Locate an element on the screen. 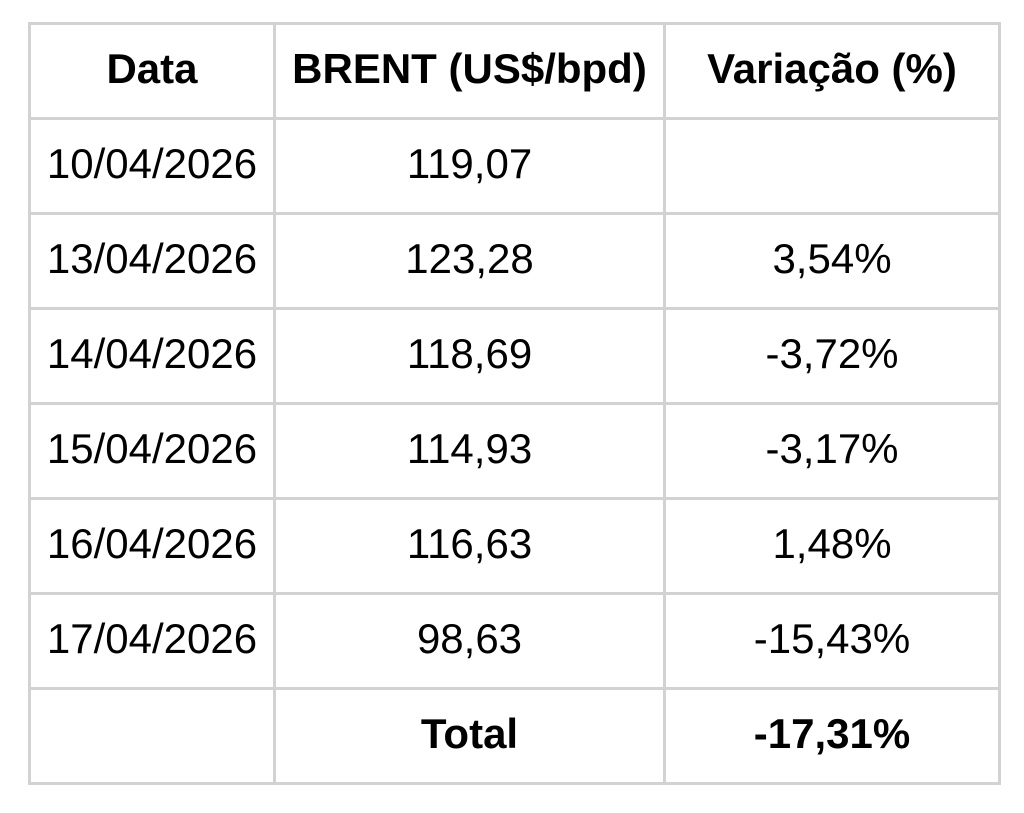  header-row: Data BRENT (US$/bpd) Variação (%) is located at coordinates (514, 71).